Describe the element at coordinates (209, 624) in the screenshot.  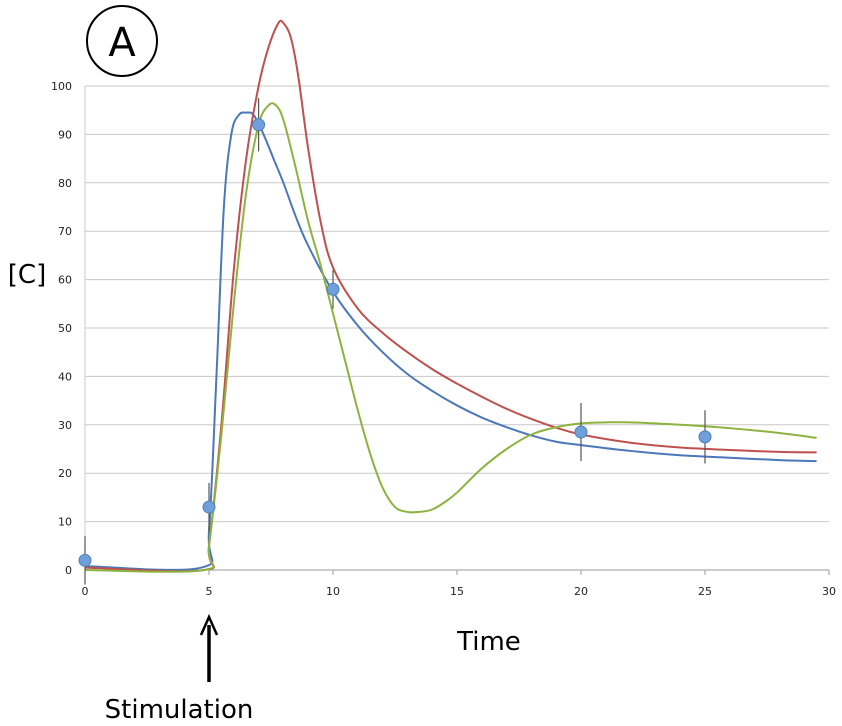
I see `stimulation-arrow-head` at that location.